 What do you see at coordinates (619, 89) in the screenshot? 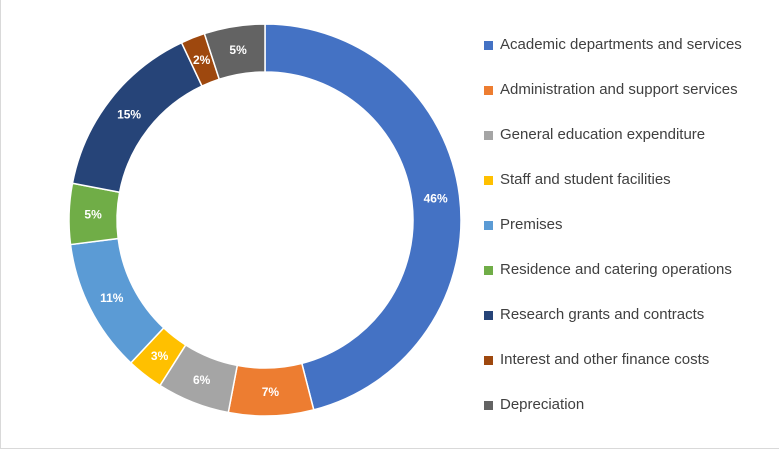
I see `legend-label: Administration and support services` at bounding box center [619, 89].